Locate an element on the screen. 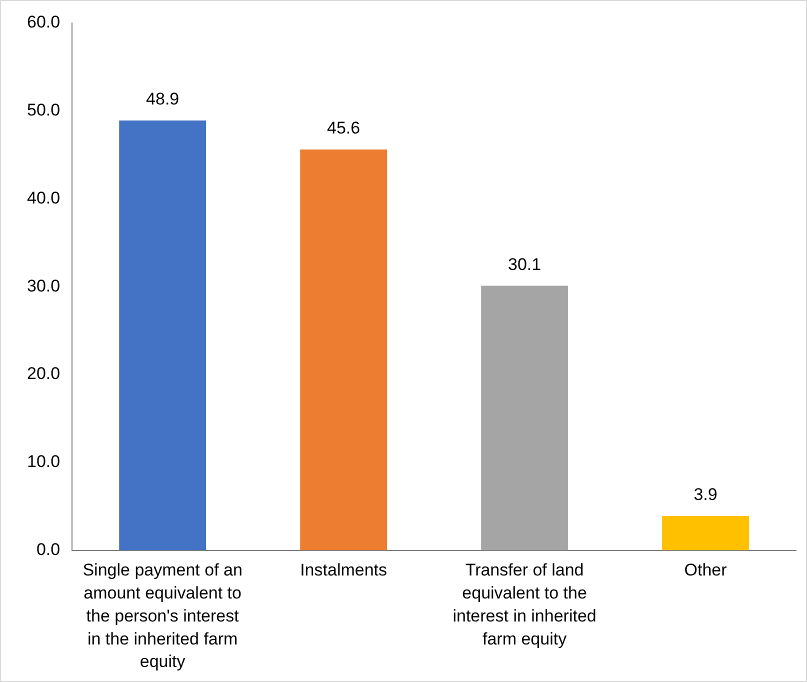 The image size is (807, 682). y-tick-label: 20.0 is located at coordinates (43, 374).